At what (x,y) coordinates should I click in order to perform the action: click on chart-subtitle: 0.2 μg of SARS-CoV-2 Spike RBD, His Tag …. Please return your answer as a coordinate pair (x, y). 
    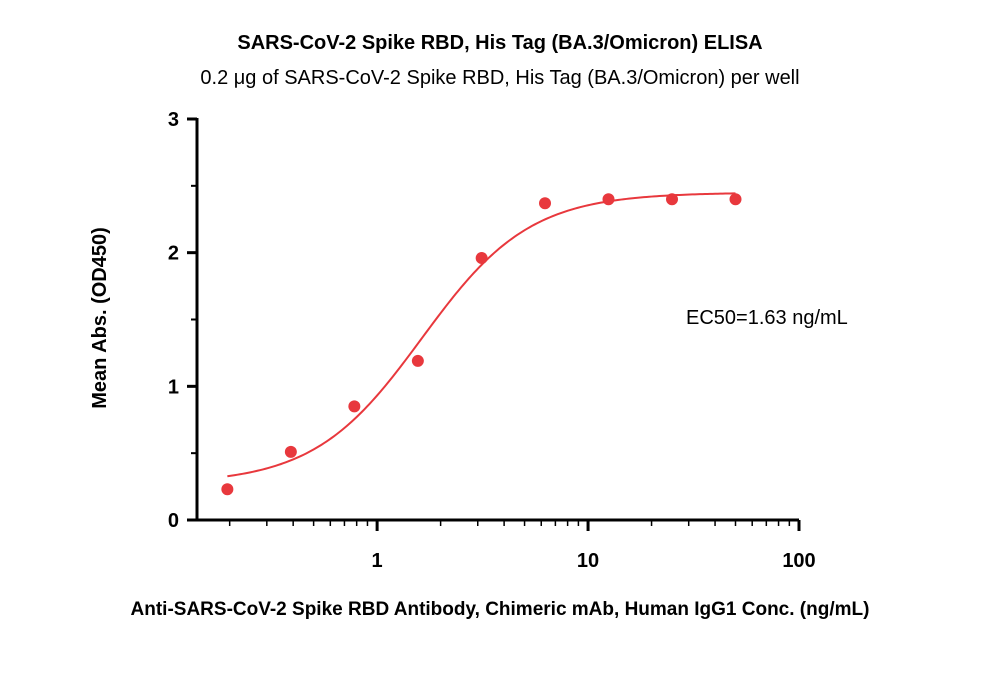
    Looking at the image, I should click on (500, 78).